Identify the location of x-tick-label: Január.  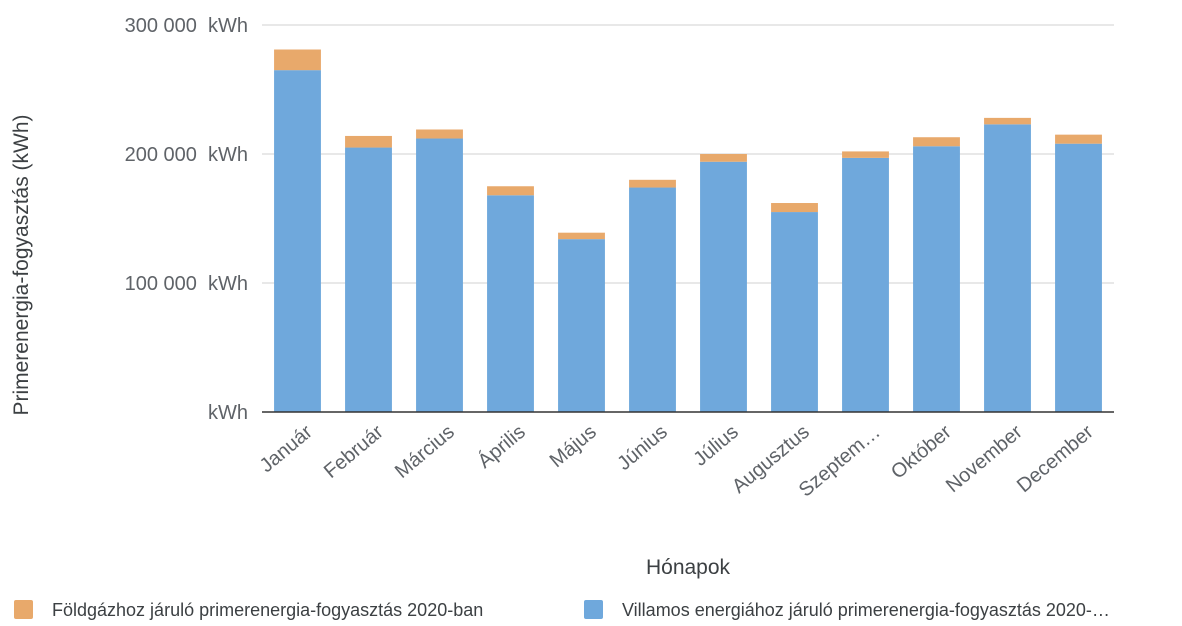
(286, 449).